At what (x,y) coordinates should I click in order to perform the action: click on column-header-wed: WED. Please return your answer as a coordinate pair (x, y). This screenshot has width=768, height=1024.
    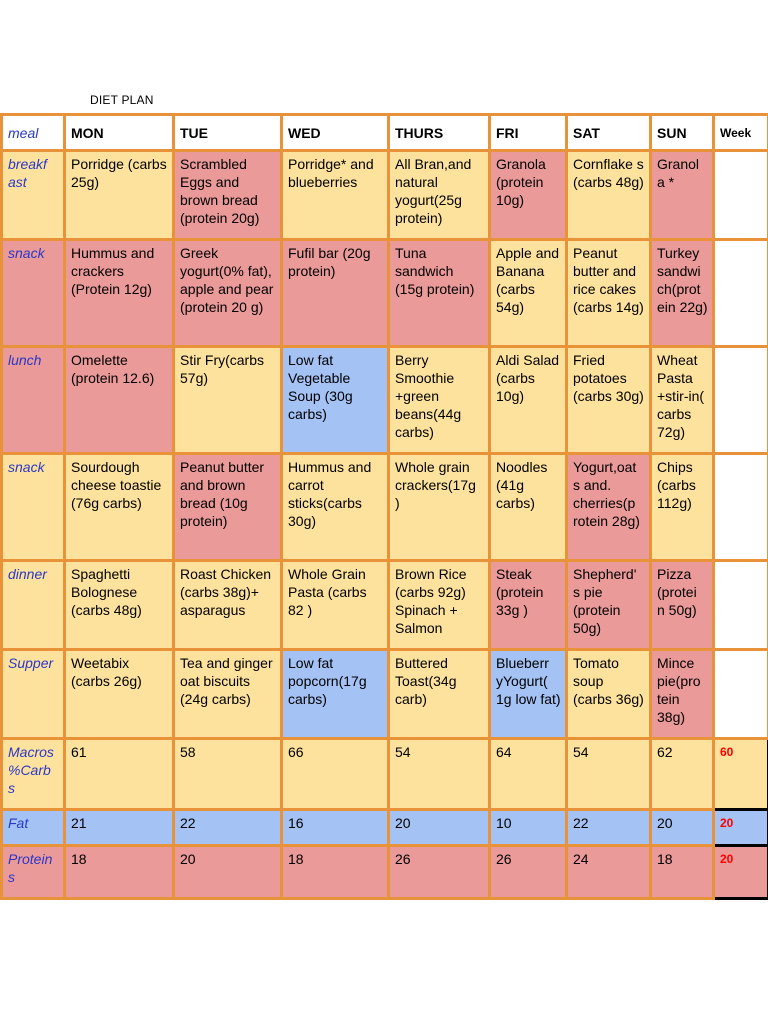
    Looking at the image, I should click on (335, 132).